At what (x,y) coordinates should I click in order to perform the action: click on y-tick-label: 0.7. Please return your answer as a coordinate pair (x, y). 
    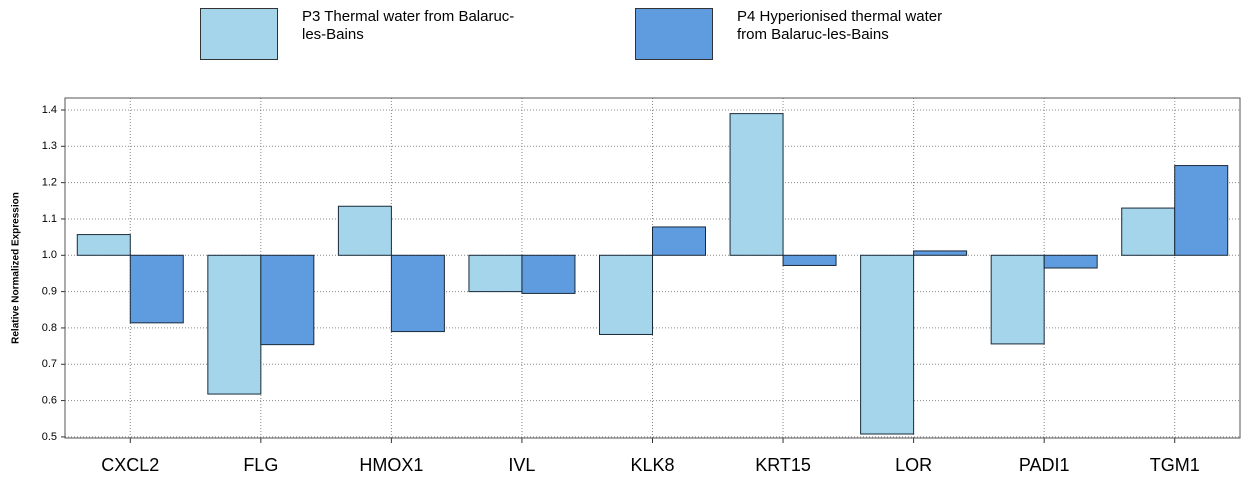
    Looking at the image, I should click on (49, 364).